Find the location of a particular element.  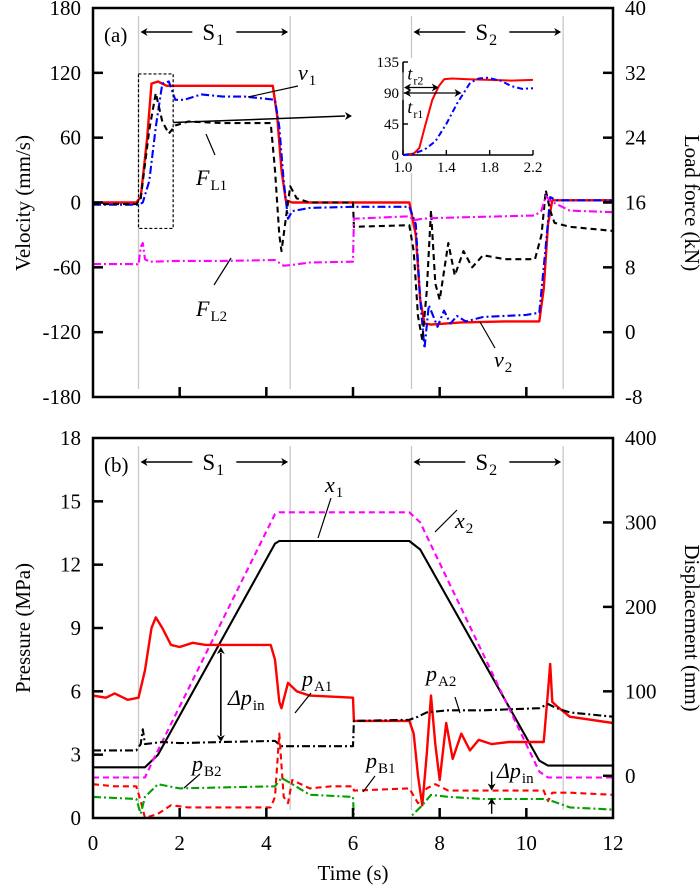

label-tr2: tr2 is located at coordinates (415, 75).